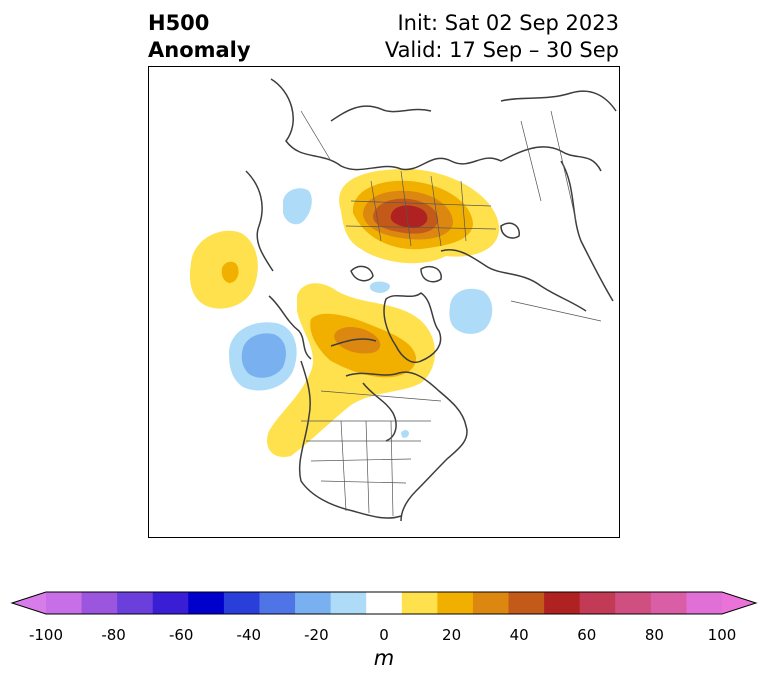 The height and width of the screenshot is (684, 768). Describe the element at coordinates (587, 635) in the screenshot. I see `colorbar-tick-label: 60` at that location.